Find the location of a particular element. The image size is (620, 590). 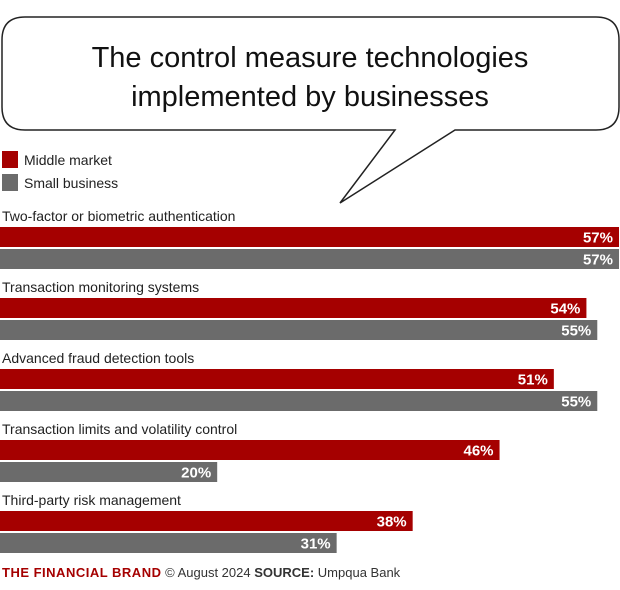

chart-title-line-2: implemented by businesses is located at coordinates (310, 97).